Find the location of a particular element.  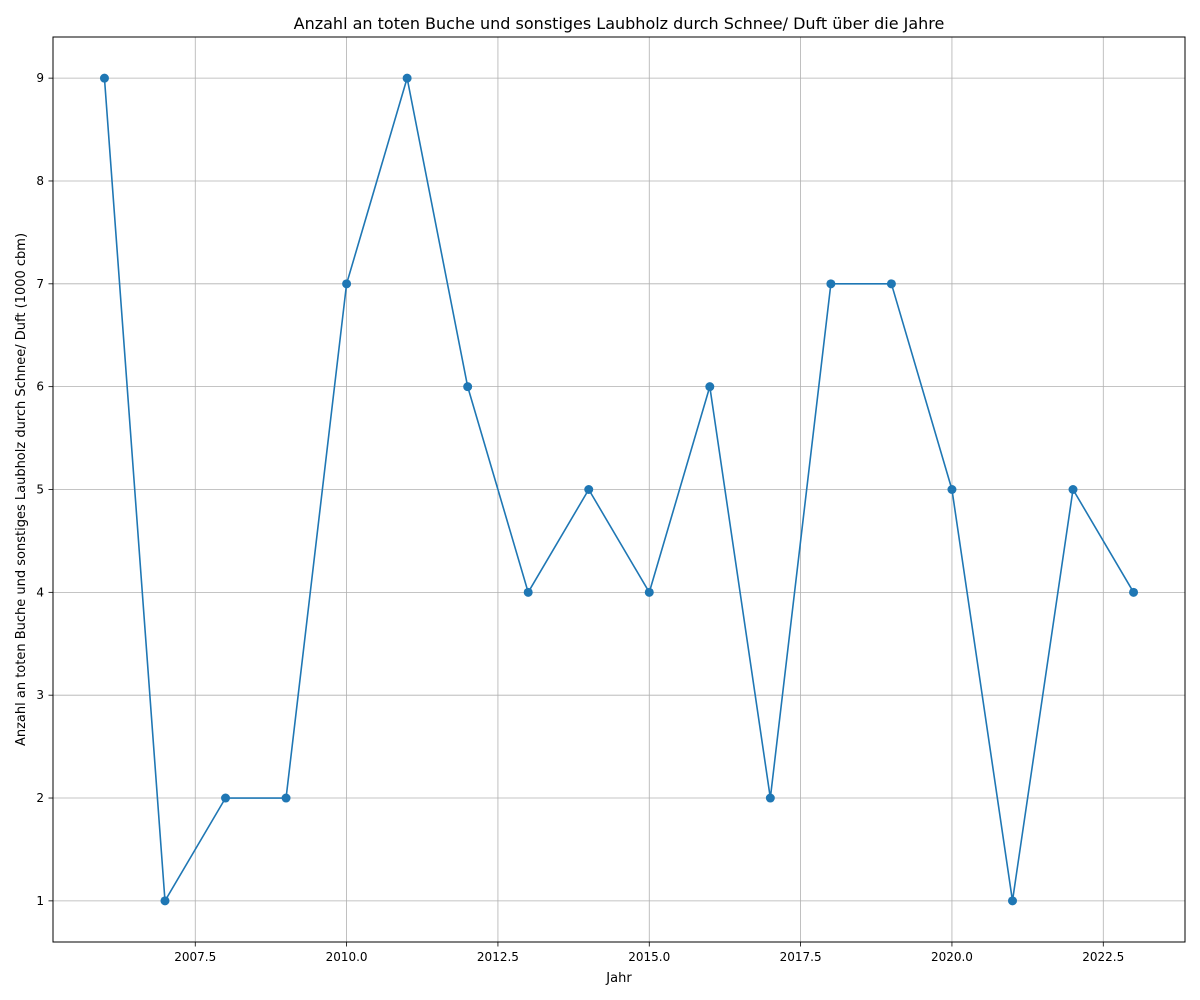

y-tick-label: 6 is located at coordinates (40, 387).